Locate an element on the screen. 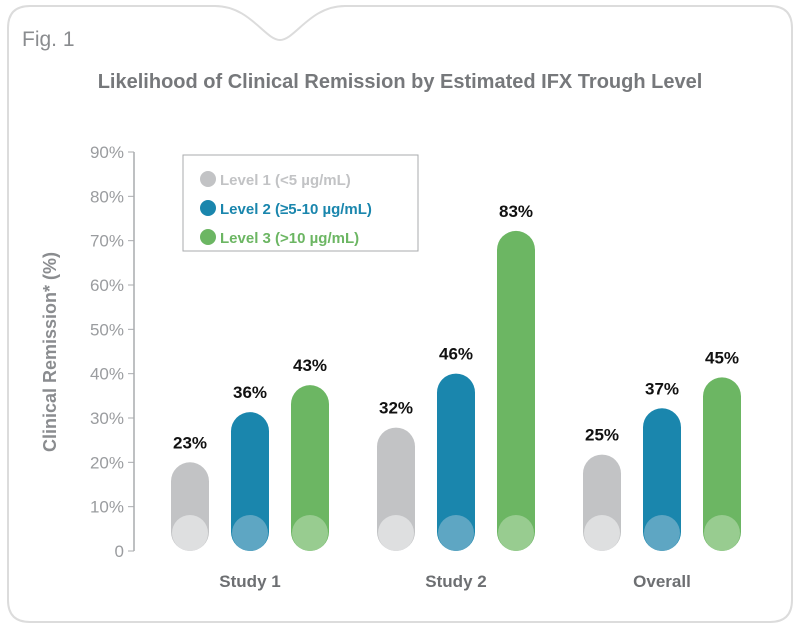 The width and height of the screenshot is (800, 628). y-tick-label: 10% is located at coordinates (107, 507).